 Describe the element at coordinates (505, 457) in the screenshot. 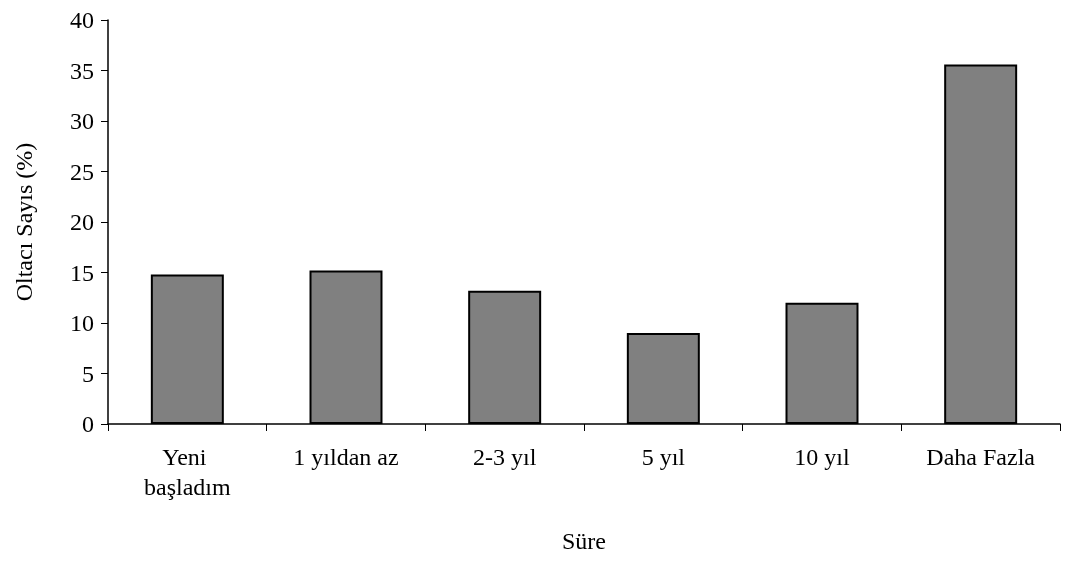

I see `x-tick-label: 2-3 yıl` at that location.